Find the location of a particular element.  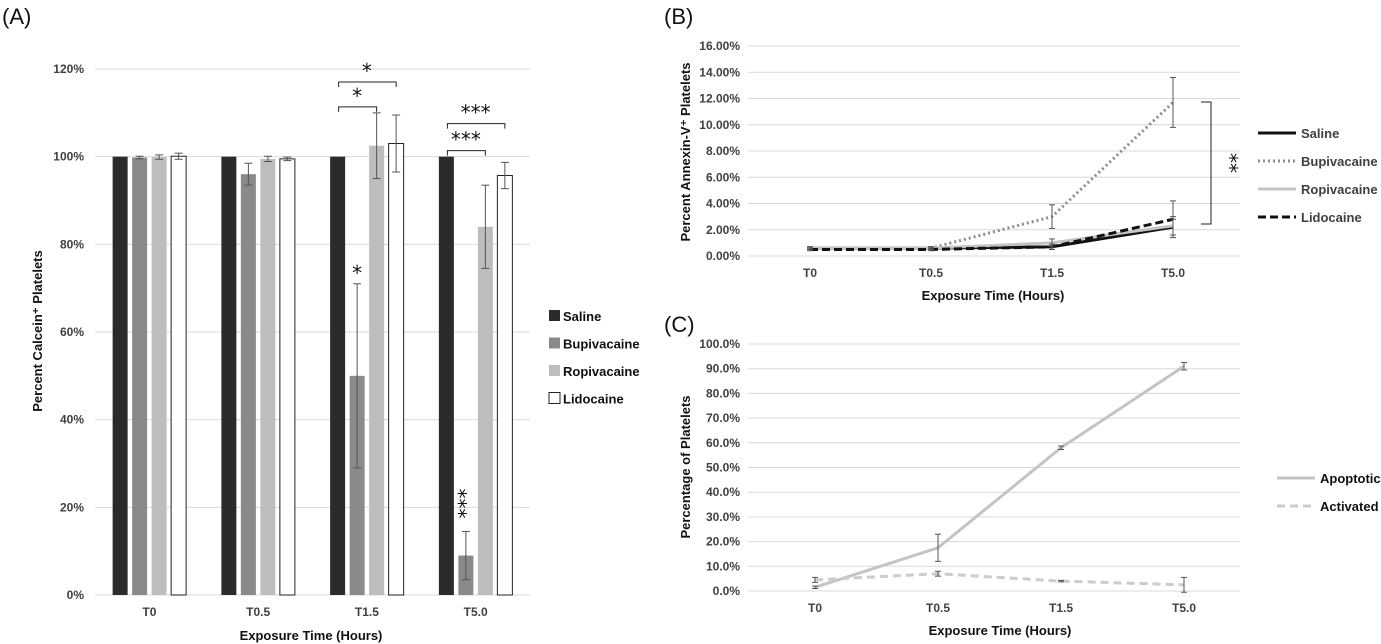

panel-b-x-ticks: T0 T0.5 T1.5 T5.0 is located at coordinates (994, 273).